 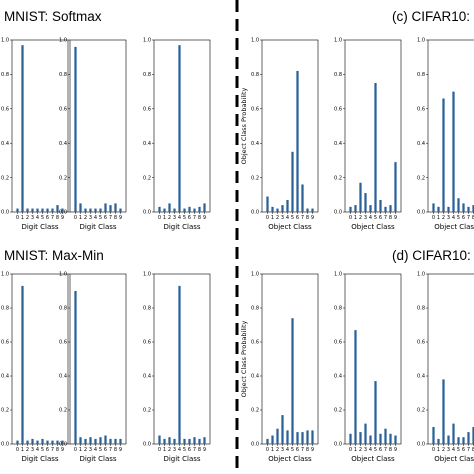 I want to click on title-cifar10-maxmin: (d) CIFAR10:, so click(x=431, y=255).